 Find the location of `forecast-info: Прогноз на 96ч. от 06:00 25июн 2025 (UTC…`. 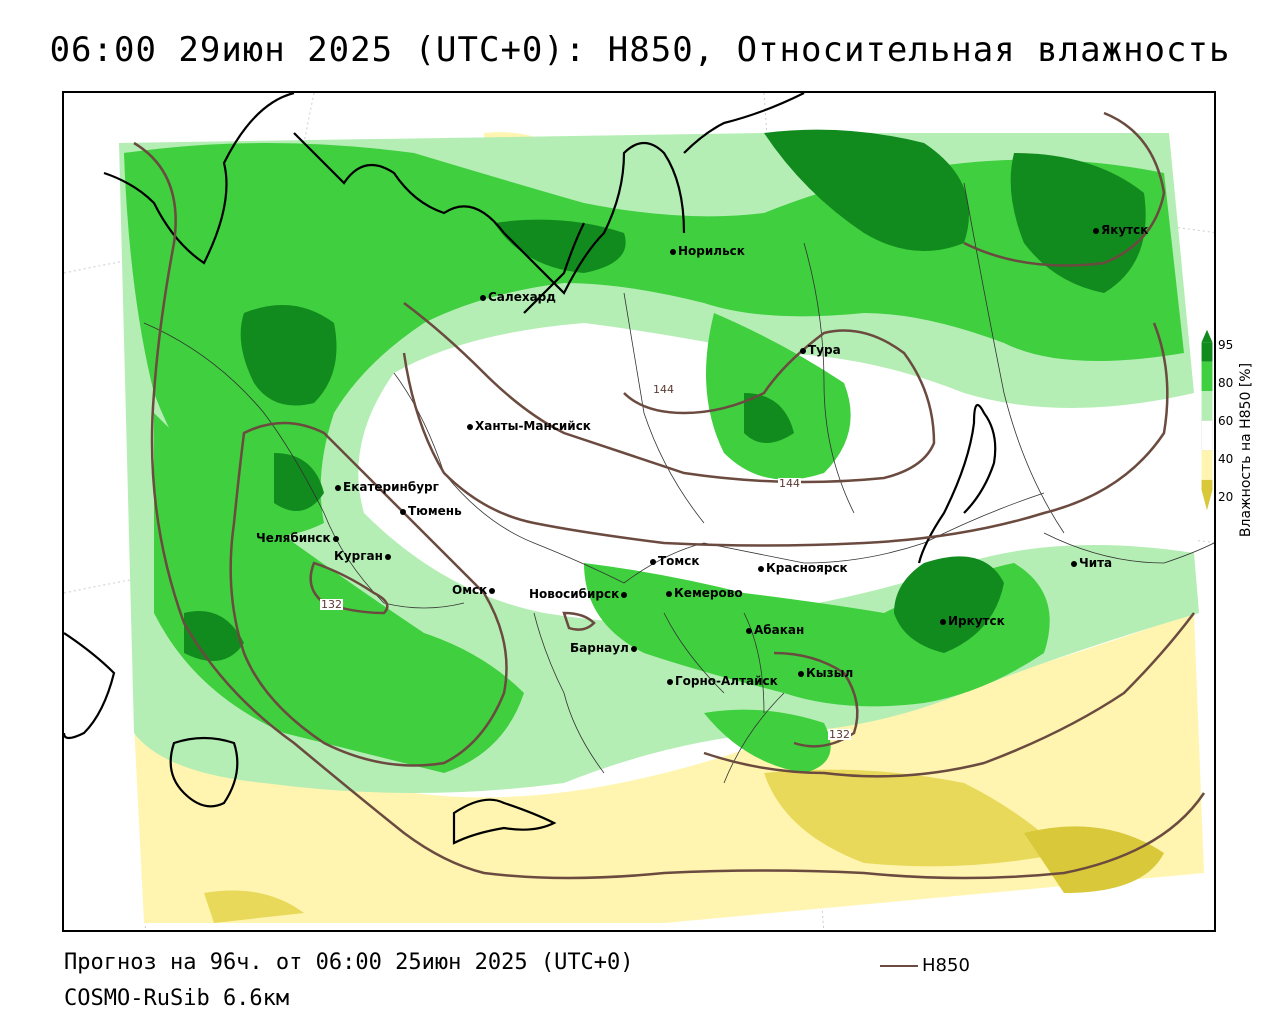

forecast-info: Прогноз на 96ч. от 06:00 25июн 2025 (UTC… is located at coordinates (349, 962).